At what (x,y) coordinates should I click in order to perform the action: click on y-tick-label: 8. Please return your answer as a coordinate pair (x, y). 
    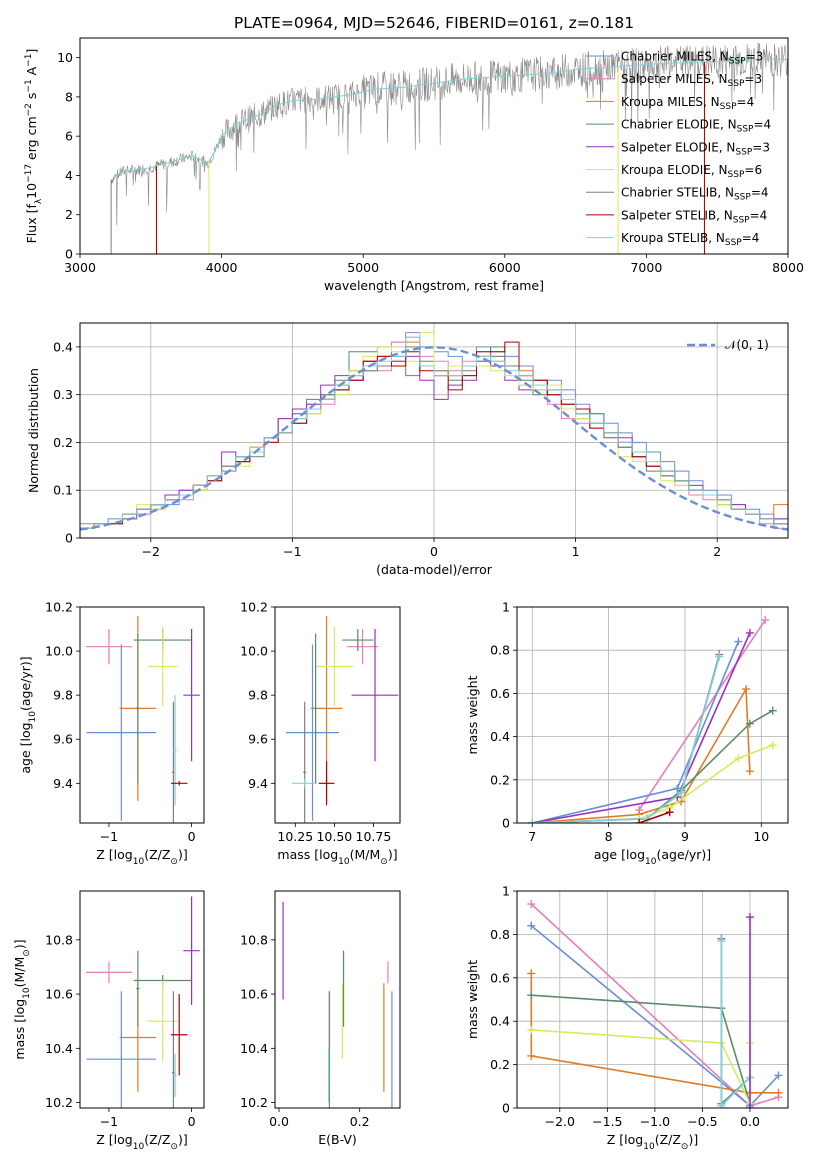
    Looking at the image, I should click on (69, 96).